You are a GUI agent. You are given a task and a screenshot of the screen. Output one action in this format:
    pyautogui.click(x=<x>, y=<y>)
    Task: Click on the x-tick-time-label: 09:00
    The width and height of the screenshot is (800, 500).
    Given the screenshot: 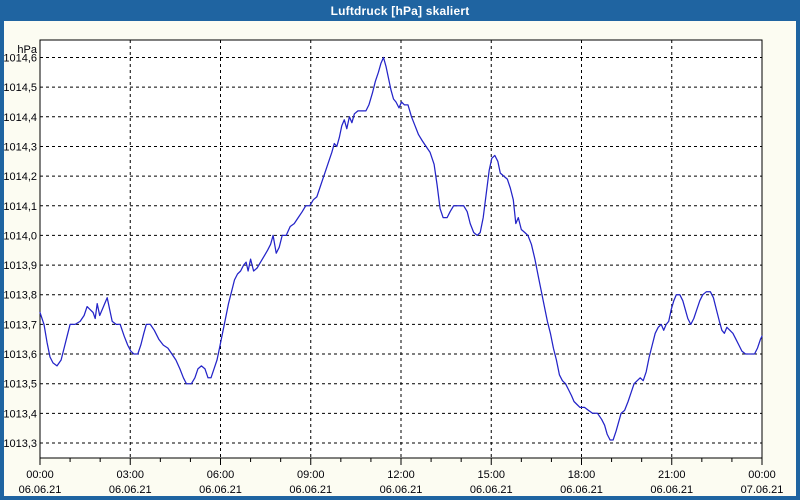 What is the action you would take?
    pyautogui.click(x=311, y=475)
    